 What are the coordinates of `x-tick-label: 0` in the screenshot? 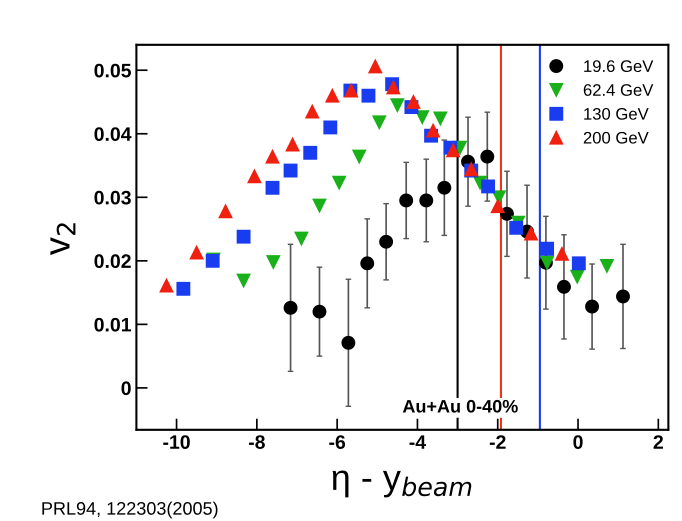 It's located at (578, 442).